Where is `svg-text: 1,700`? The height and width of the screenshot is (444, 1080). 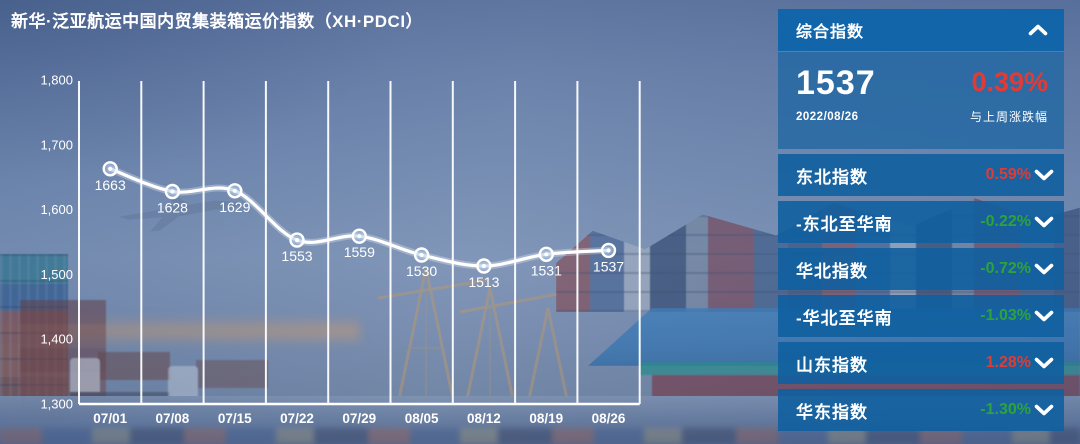 svg-text: 1,700 is located at coordinates (56, 144).